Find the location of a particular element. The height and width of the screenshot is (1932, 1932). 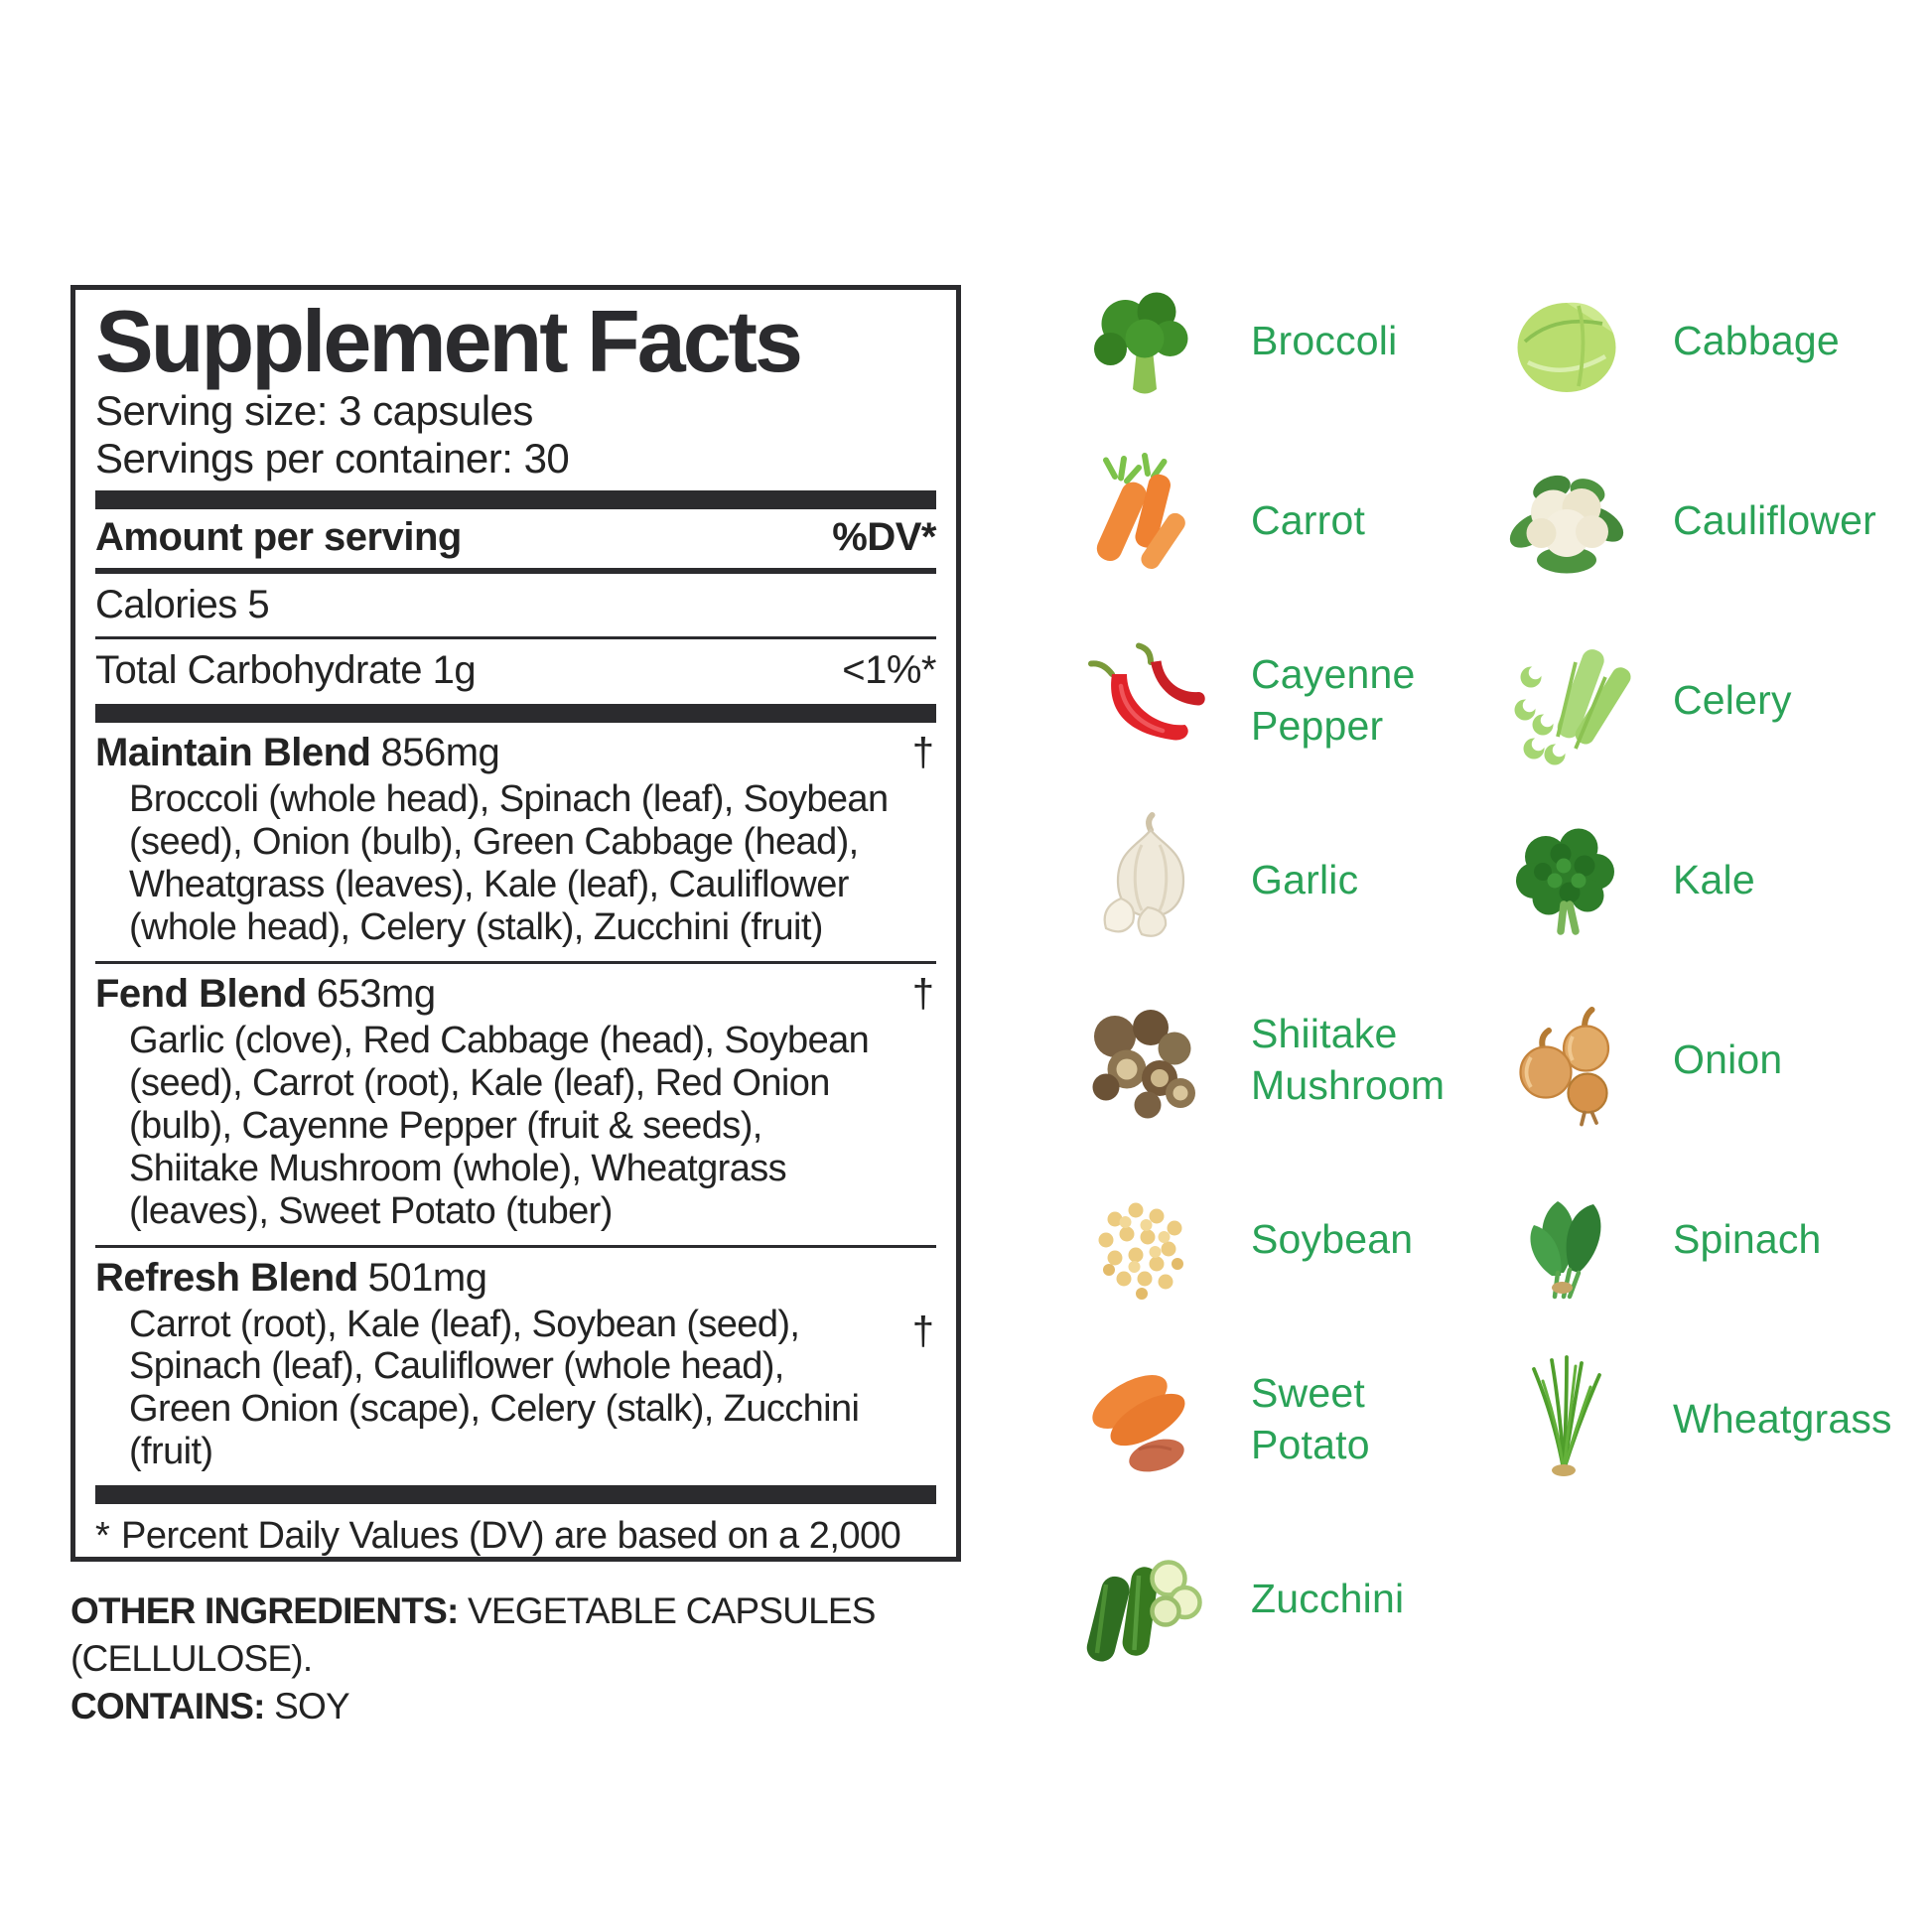

blend-amount: 501mg is located at coordinates (427, 1278).